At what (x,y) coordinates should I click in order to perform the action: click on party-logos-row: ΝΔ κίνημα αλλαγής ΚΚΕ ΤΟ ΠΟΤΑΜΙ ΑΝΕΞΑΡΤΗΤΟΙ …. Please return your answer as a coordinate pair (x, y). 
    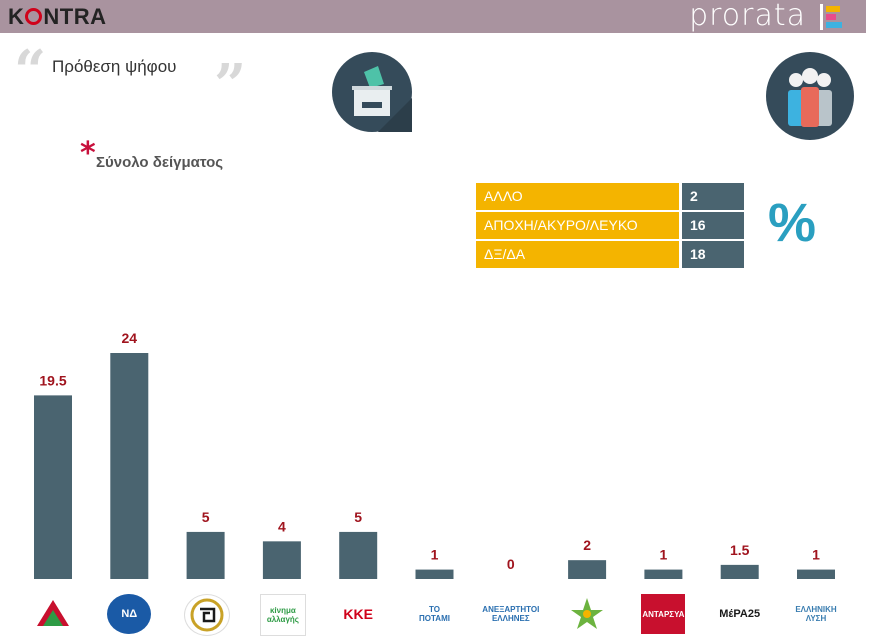
    Looking at the image, I should click on (438, 614).